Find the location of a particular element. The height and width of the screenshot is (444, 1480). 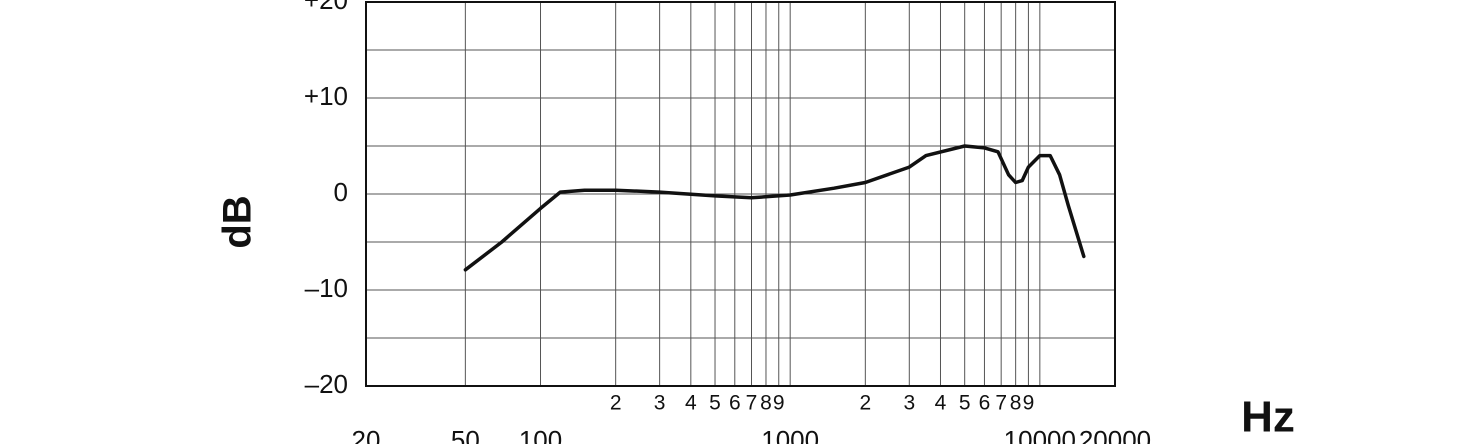

x-tick-label: 1000 is located at coordinates (790, 434).